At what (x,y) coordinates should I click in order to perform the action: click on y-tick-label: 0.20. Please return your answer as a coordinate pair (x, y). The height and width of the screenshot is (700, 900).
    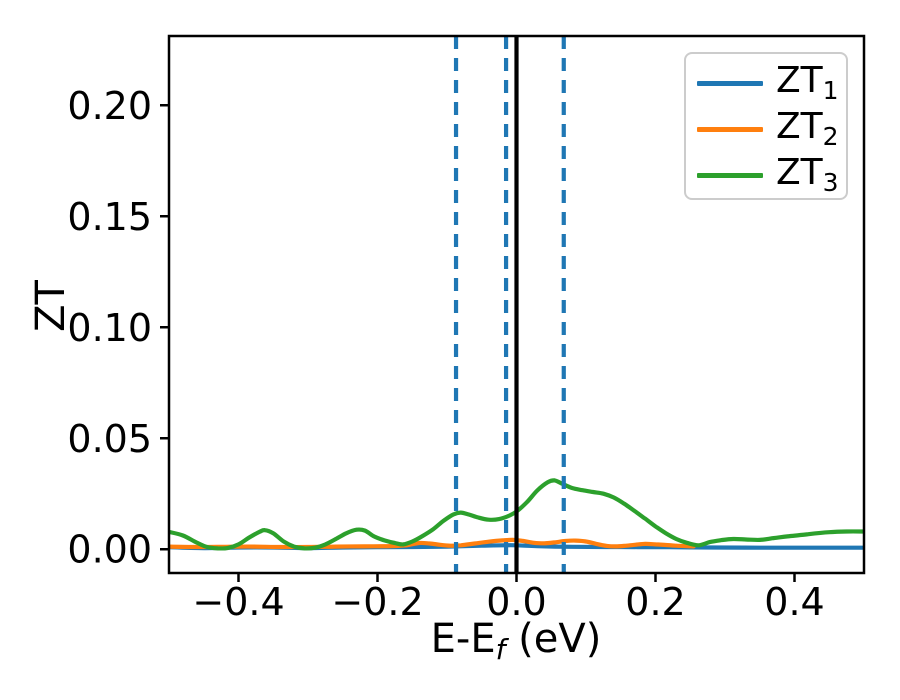
    Looking at the image, I should click on (109, 106).